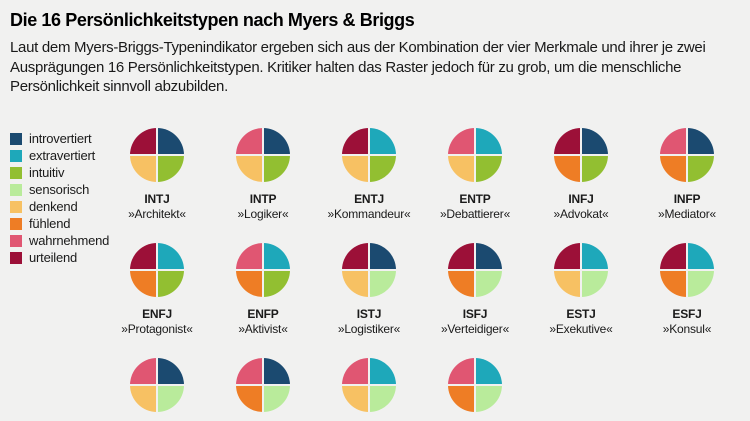 Image resolution: width=750 pixels, height=421 pixels. Describe the element at coordinates (263, 329) in the screenshot. I see `type-nickname-ENFP: »Aktivist«` at that location.